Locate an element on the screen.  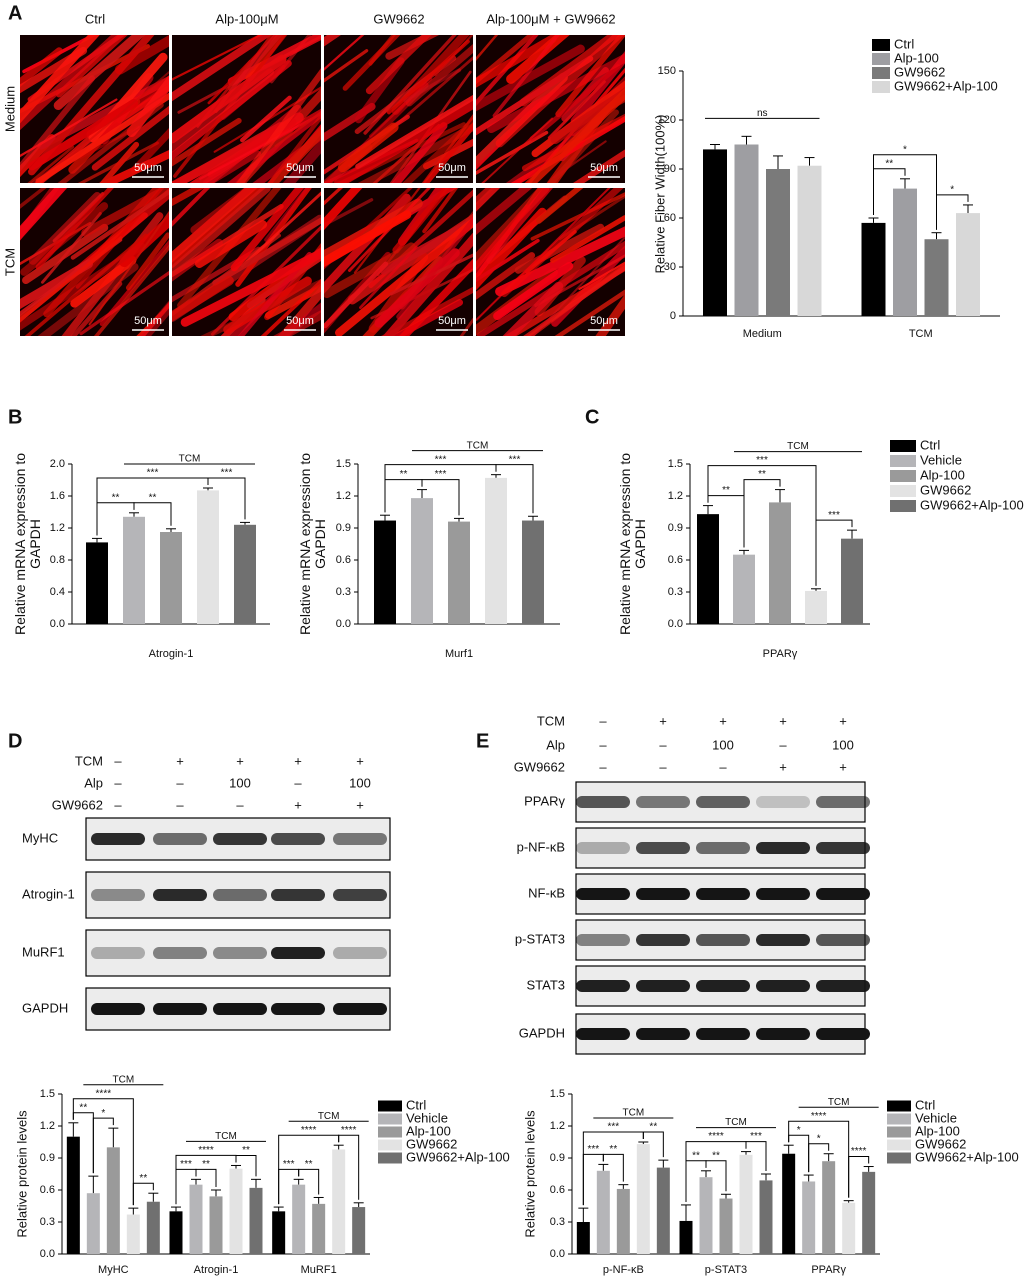
panel-label: E is located at coordinates (482, 741).